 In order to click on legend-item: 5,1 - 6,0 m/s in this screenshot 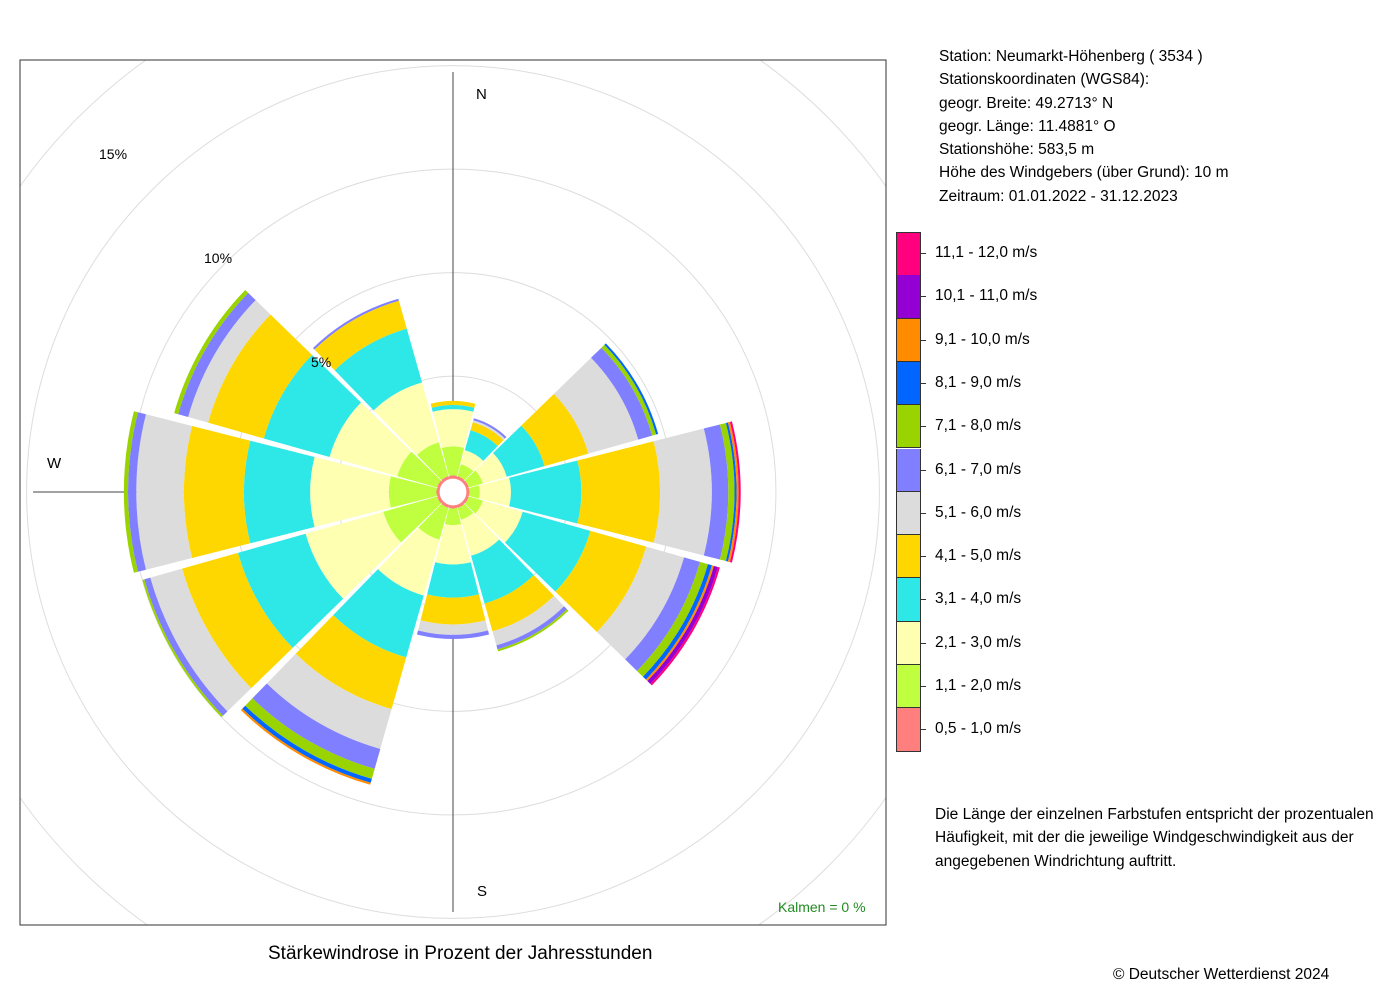, I will do `click(996, 513)`.